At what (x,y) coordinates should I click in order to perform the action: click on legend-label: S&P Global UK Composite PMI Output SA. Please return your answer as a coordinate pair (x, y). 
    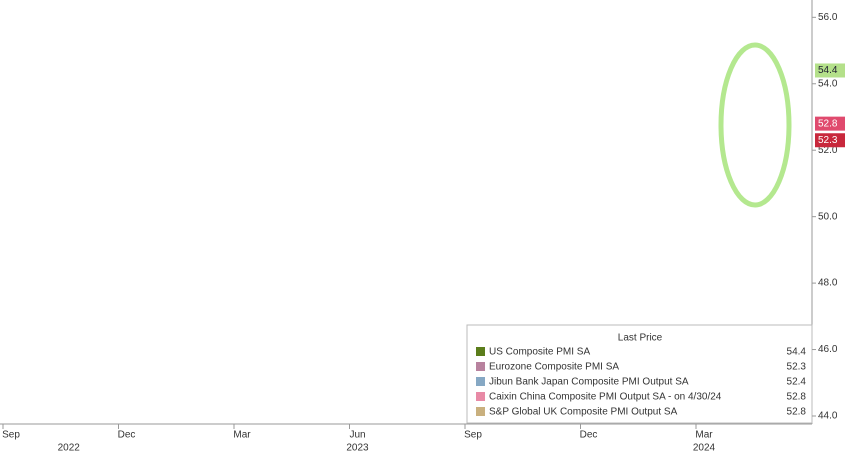
    Looking at the image, I should click on (583, 412).